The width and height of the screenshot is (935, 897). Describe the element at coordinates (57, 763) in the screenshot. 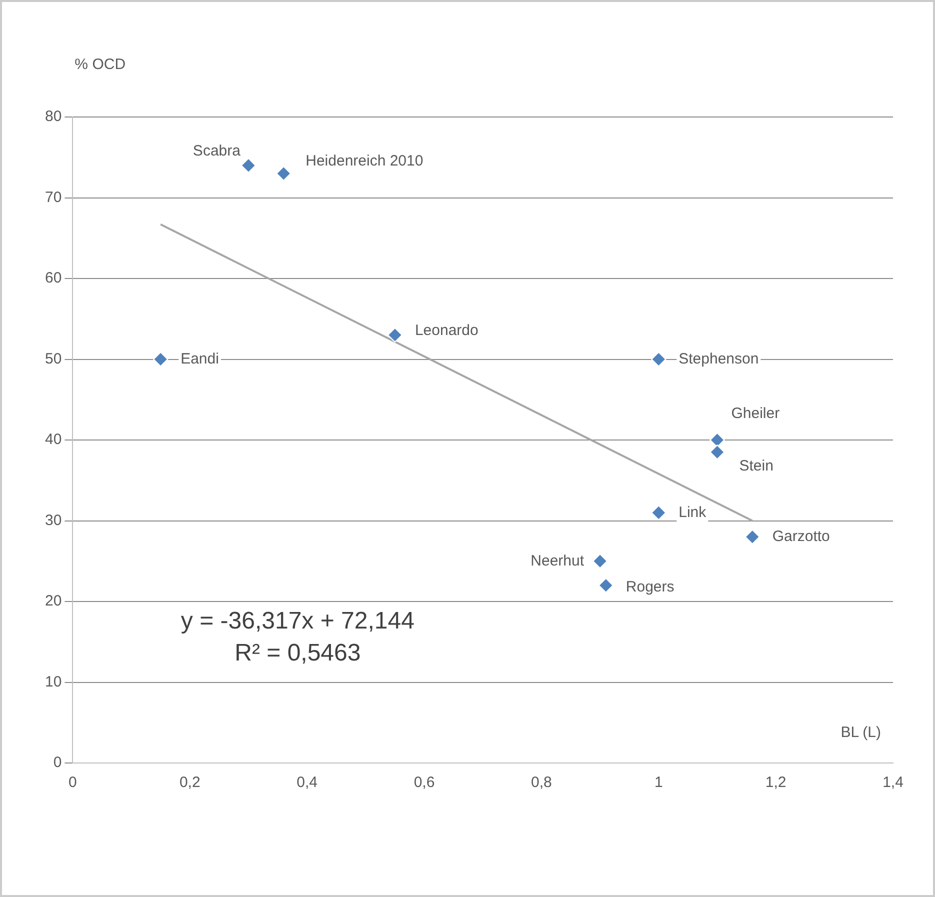

I see `y-tick-label: 0` at that location.